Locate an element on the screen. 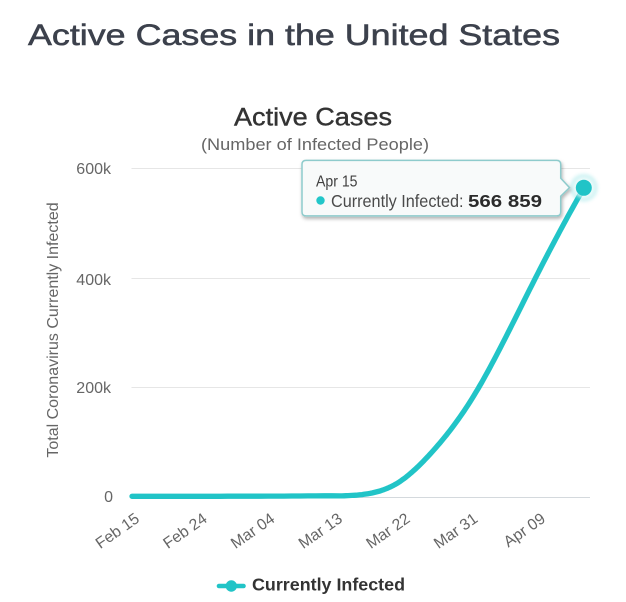 The width and height of the screenshot is (626, 602). svg-text: 600k is located at coordinates (94, 169).